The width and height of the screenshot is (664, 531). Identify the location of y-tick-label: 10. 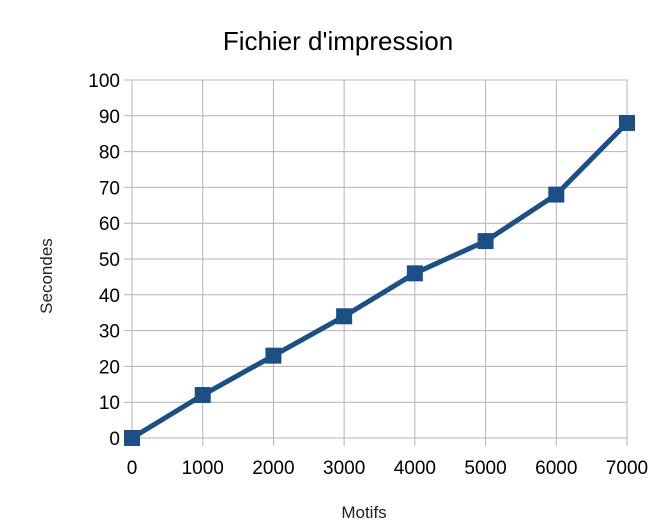
(109, 403).